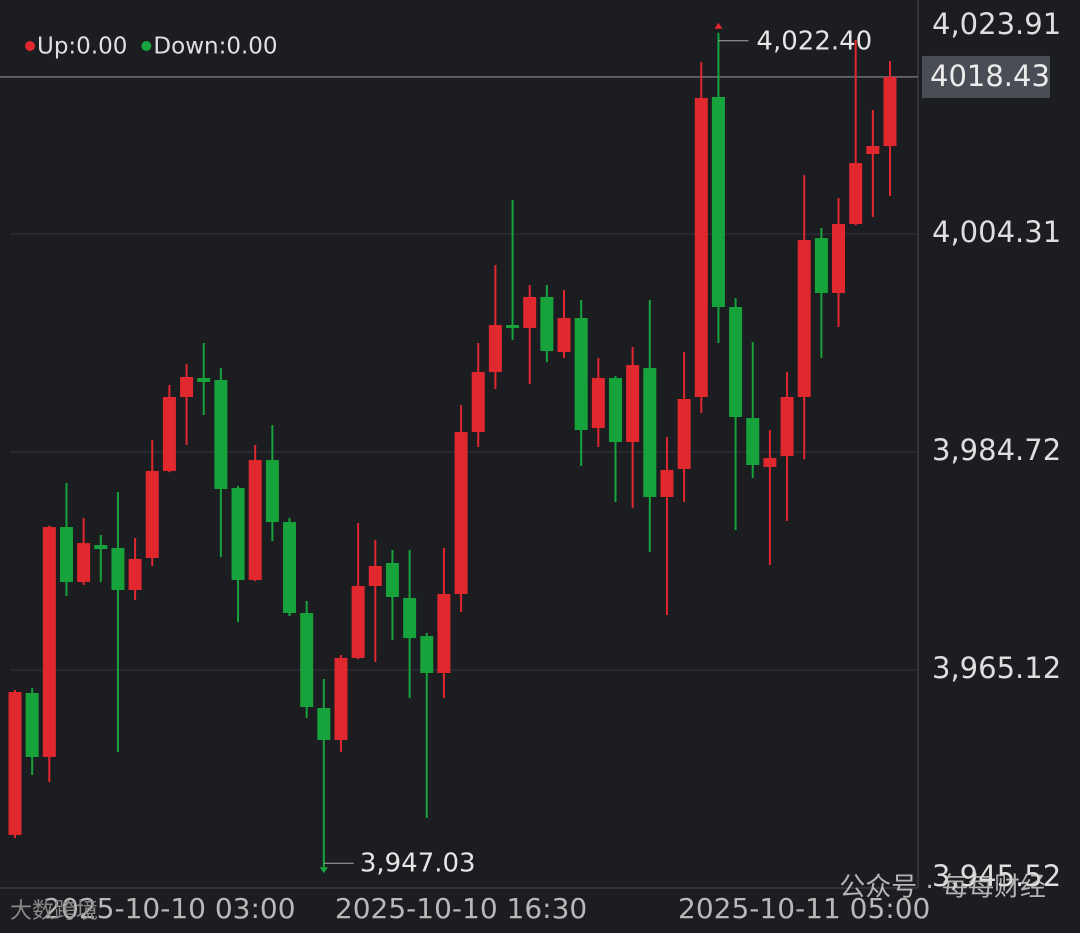 This screenshot has height=933, width=1080. I want to click on watermark: 公众号 · 每每财经, so click(942, 888).